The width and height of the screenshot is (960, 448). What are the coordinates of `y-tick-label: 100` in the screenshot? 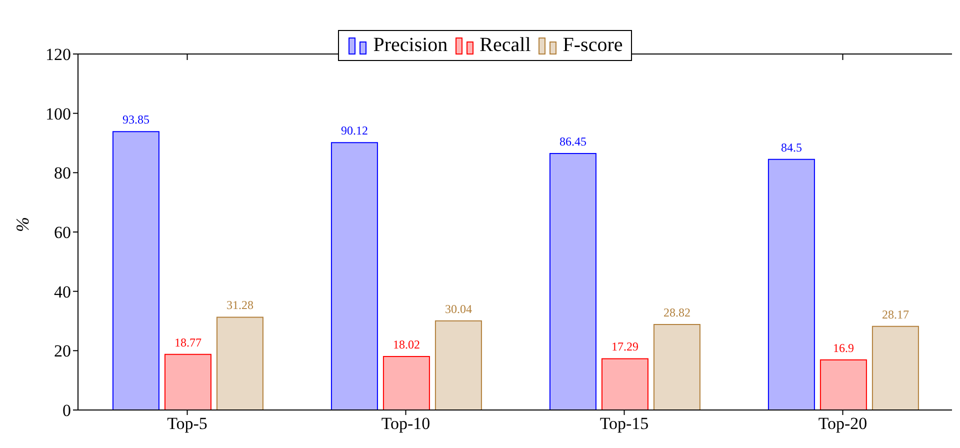 It's located at (58, 114).